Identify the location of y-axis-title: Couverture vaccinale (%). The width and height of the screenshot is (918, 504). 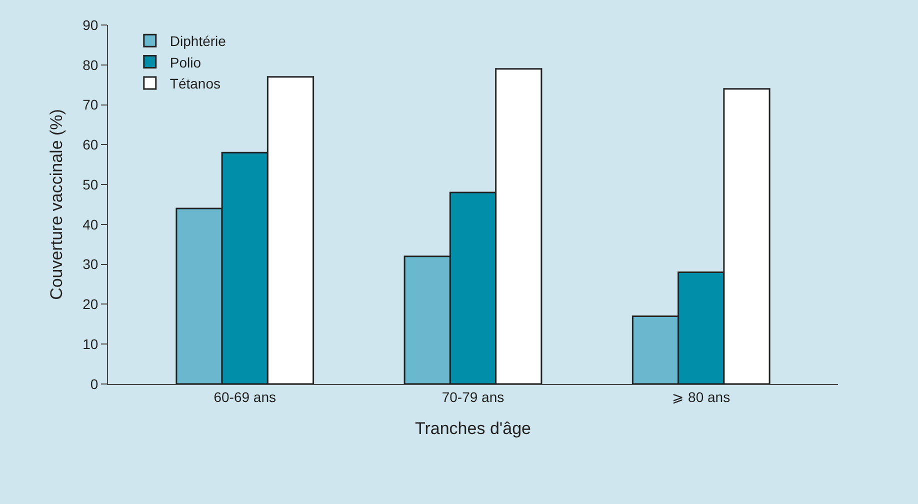
(56, 204).